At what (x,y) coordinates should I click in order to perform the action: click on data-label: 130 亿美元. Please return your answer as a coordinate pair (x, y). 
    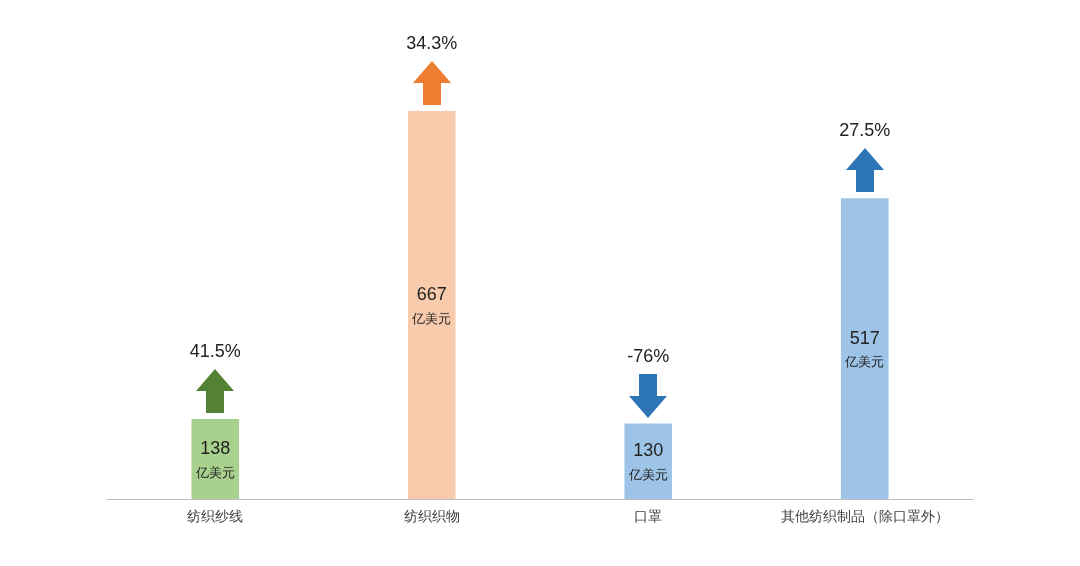
    Looking at the image, I should click on (647, 461).